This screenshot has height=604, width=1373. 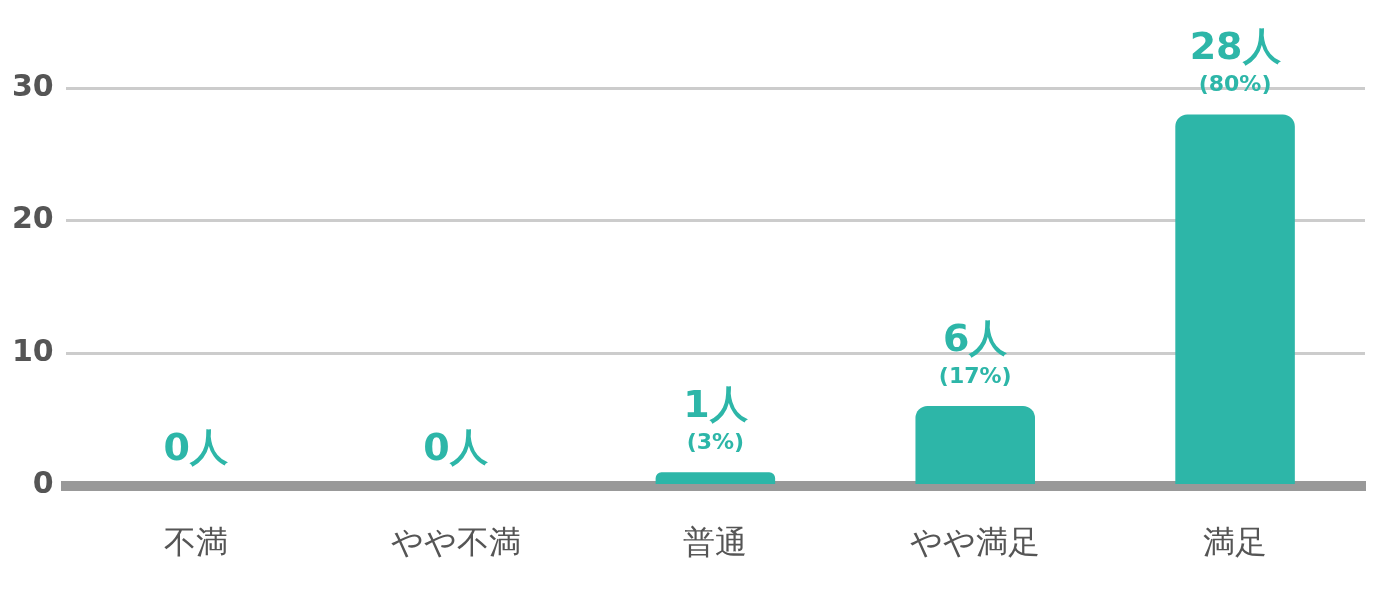 I want to click on x-tick-label: 不満, so click(x=195, y=542).